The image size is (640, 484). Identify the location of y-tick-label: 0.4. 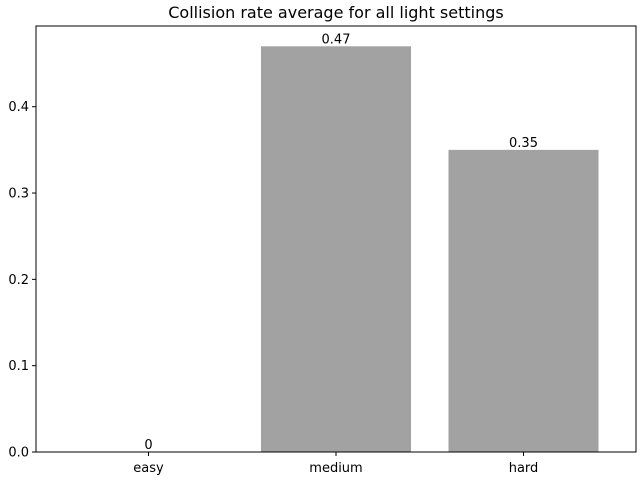
(18, 107).